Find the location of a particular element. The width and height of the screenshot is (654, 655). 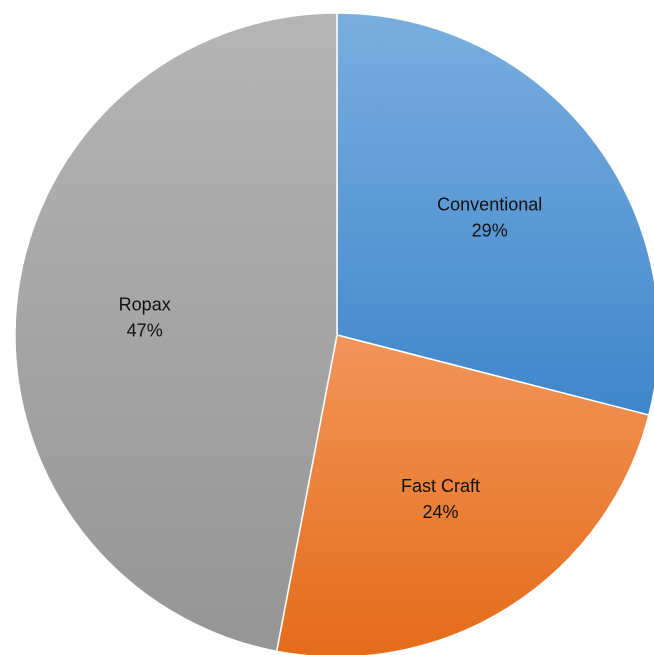

slice-label-ropax: Ropax is located at coordinates (145, 305).